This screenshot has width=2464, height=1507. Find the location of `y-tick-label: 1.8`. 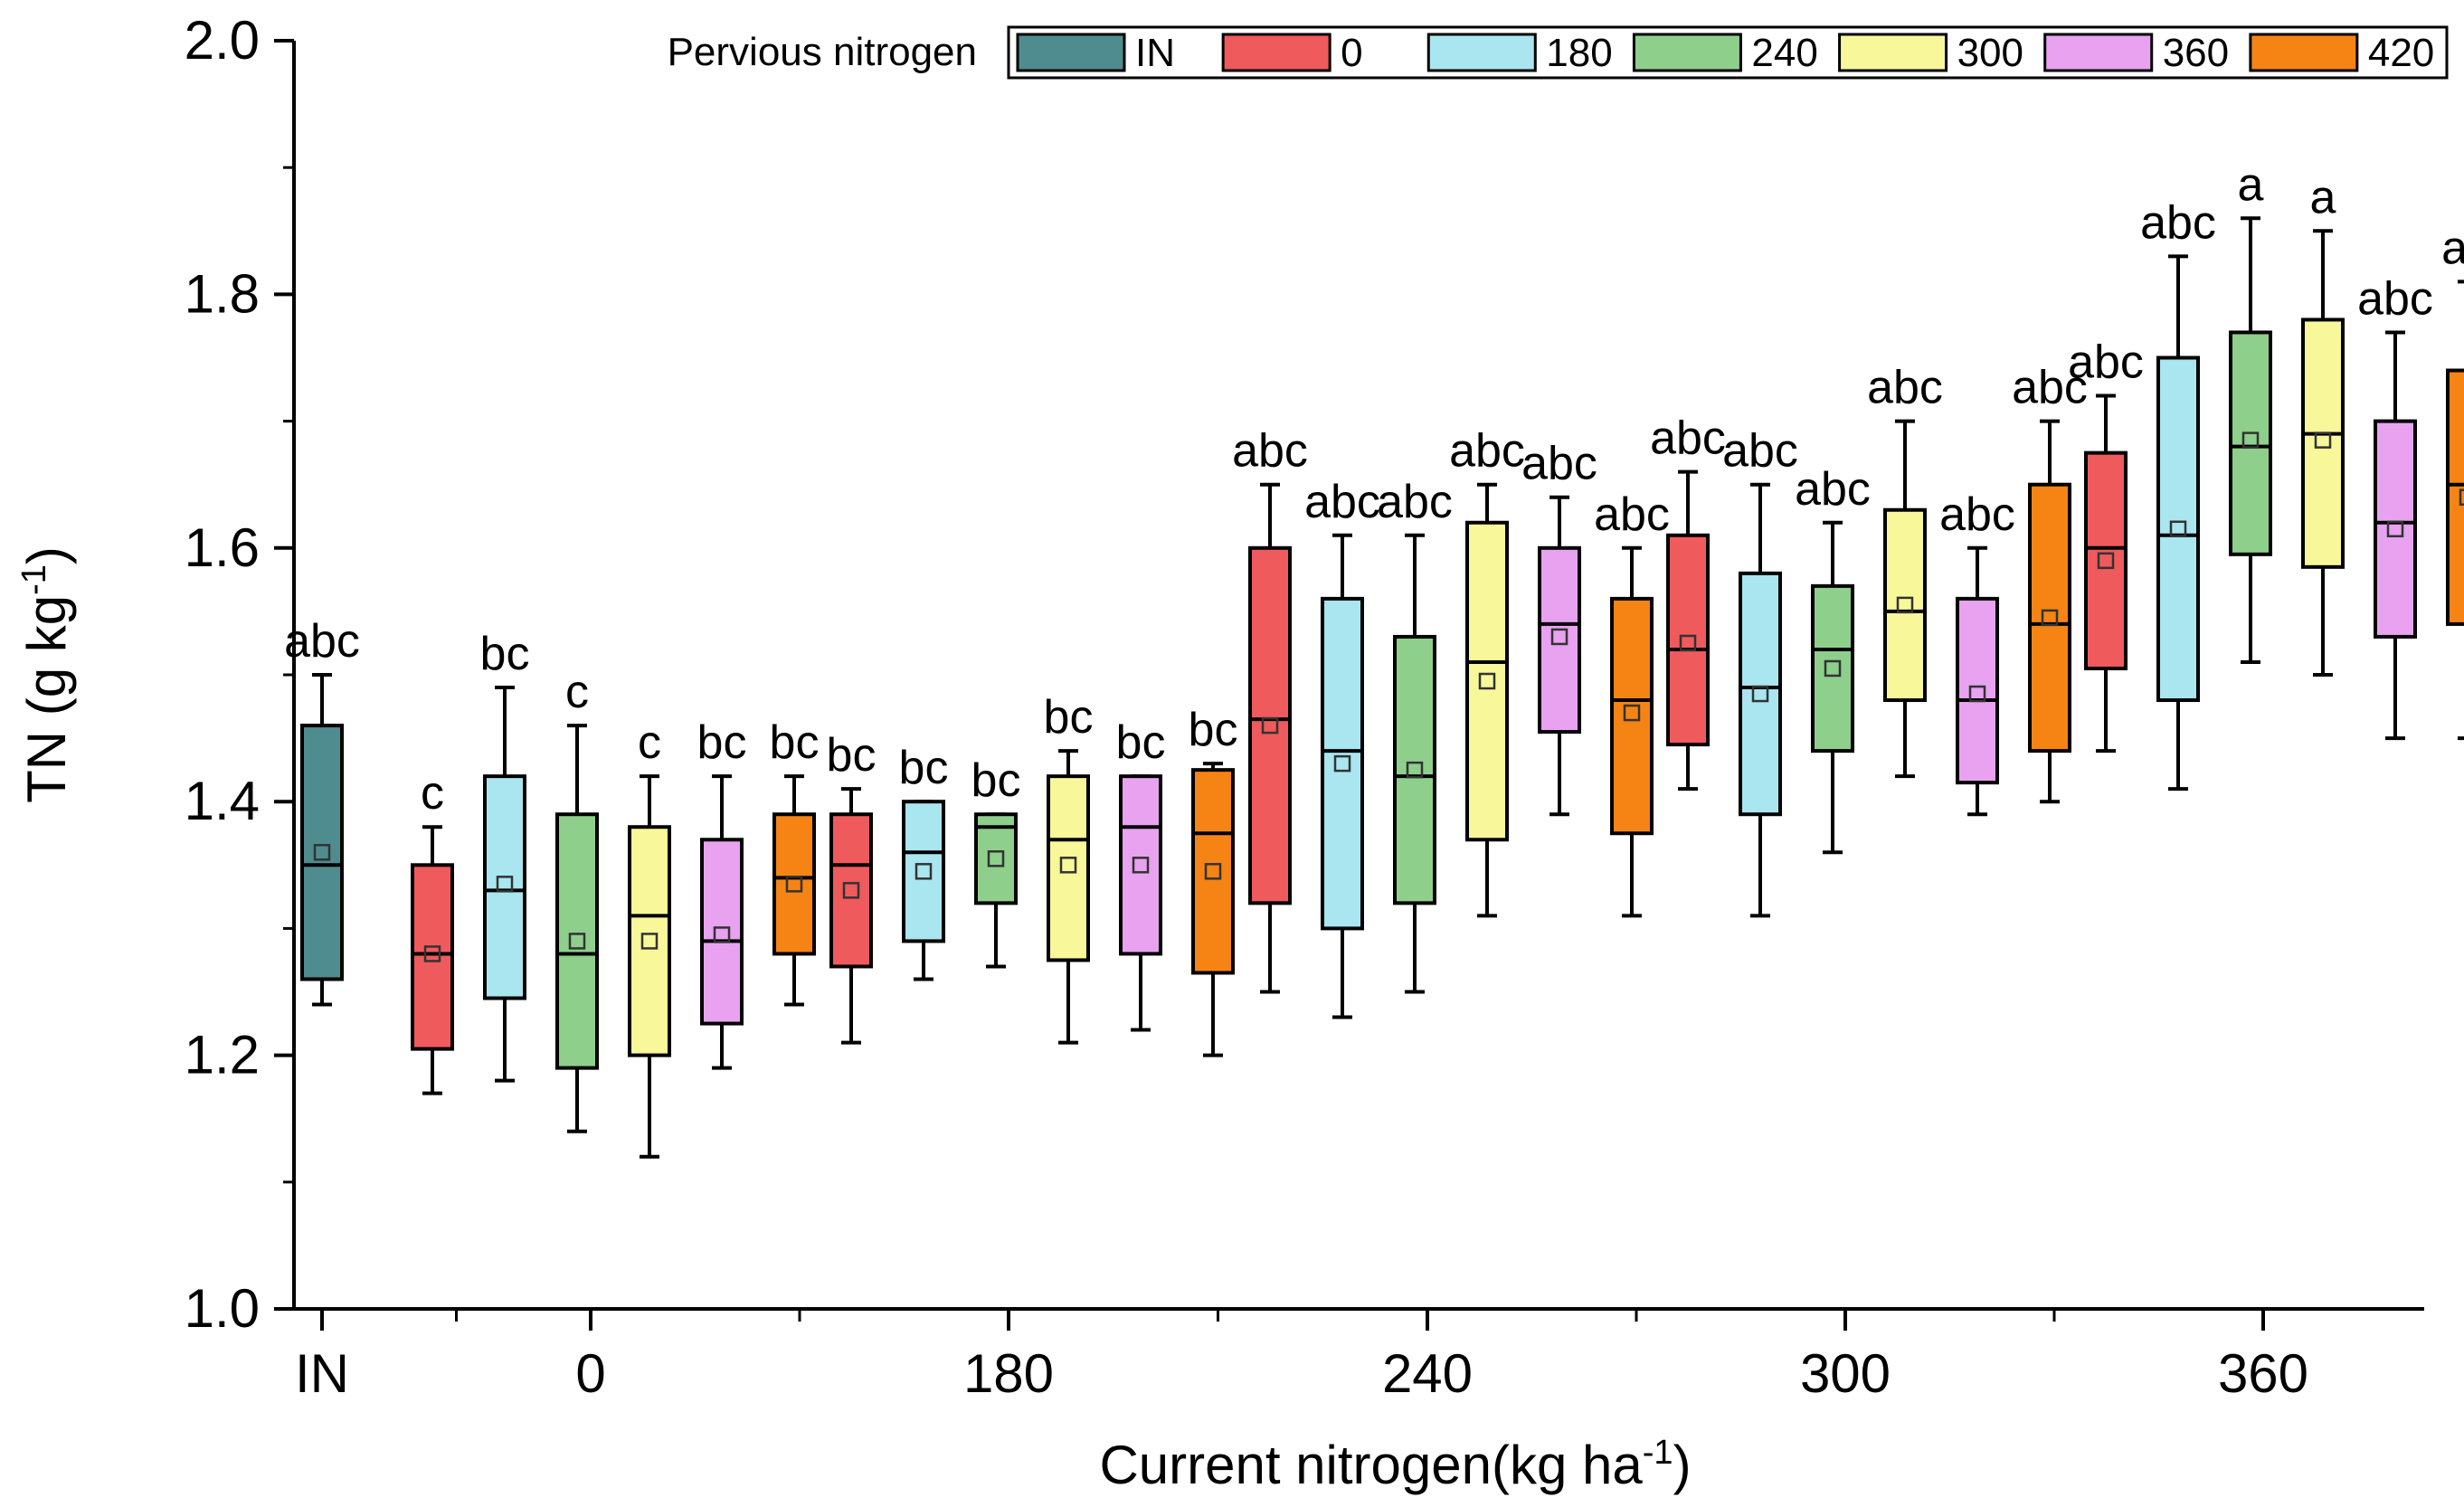

y-tick-label: 1.8 is located at coordinates (222, 293).